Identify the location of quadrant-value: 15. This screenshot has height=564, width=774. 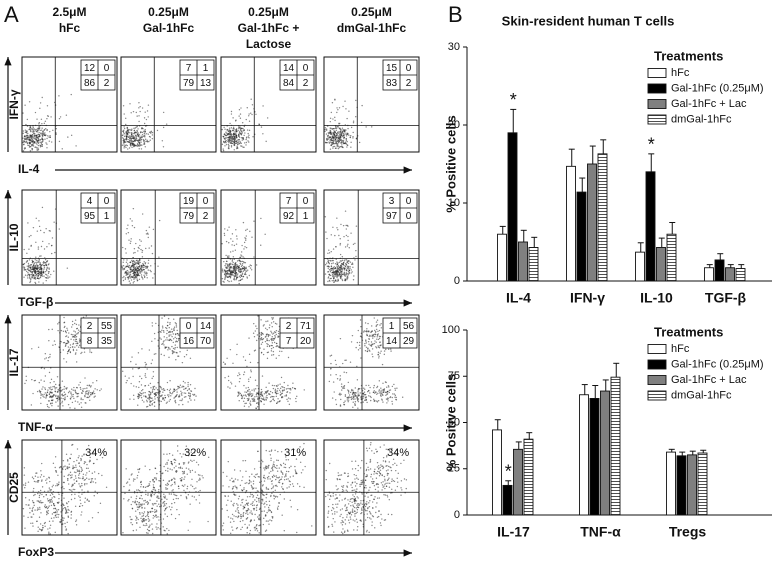
(392, 68).